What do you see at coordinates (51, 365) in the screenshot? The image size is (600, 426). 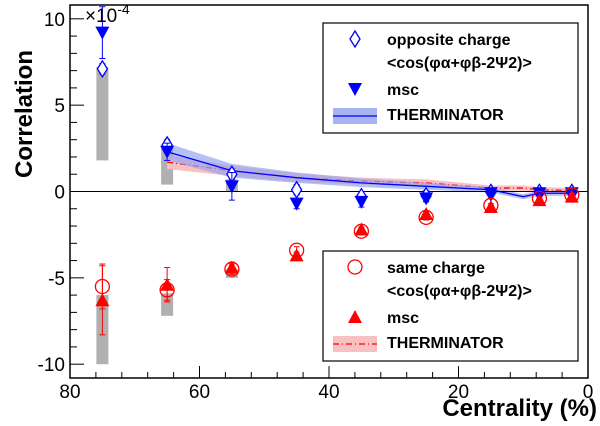 I see `y-tick-label: -10` at bounding box center [51, 365].